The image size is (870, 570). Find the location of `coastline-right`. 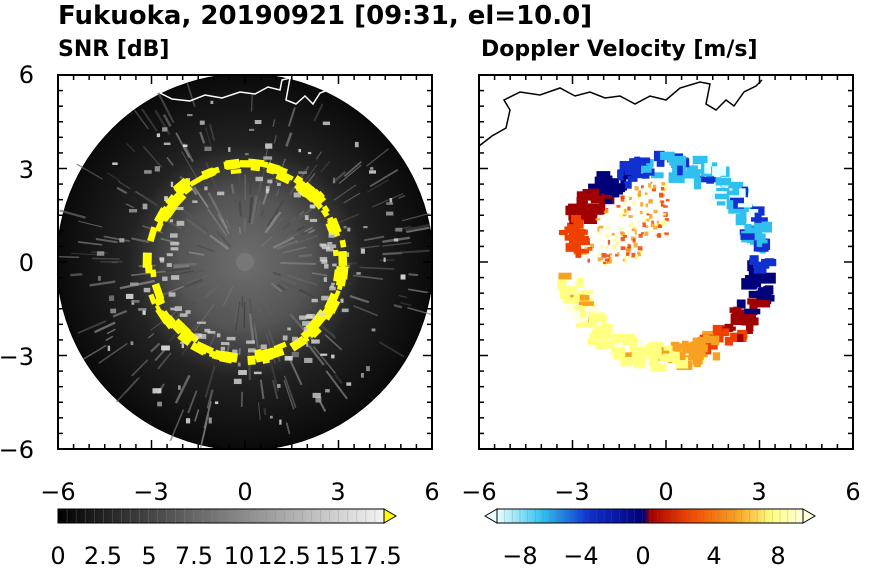

coastline-right is located at coordinates (621, 113).